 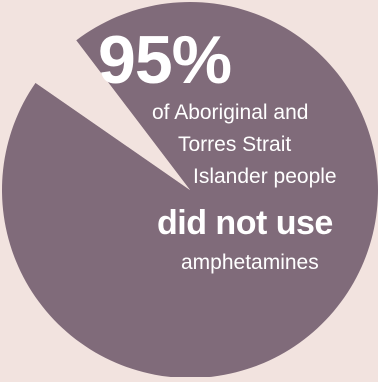 I want to click on tail-text: amphetamines, so click(x=250, y=262).